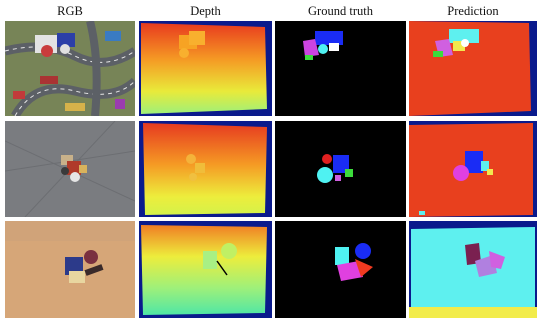  I want to click on header-depth: Depth, so click(205, 11).